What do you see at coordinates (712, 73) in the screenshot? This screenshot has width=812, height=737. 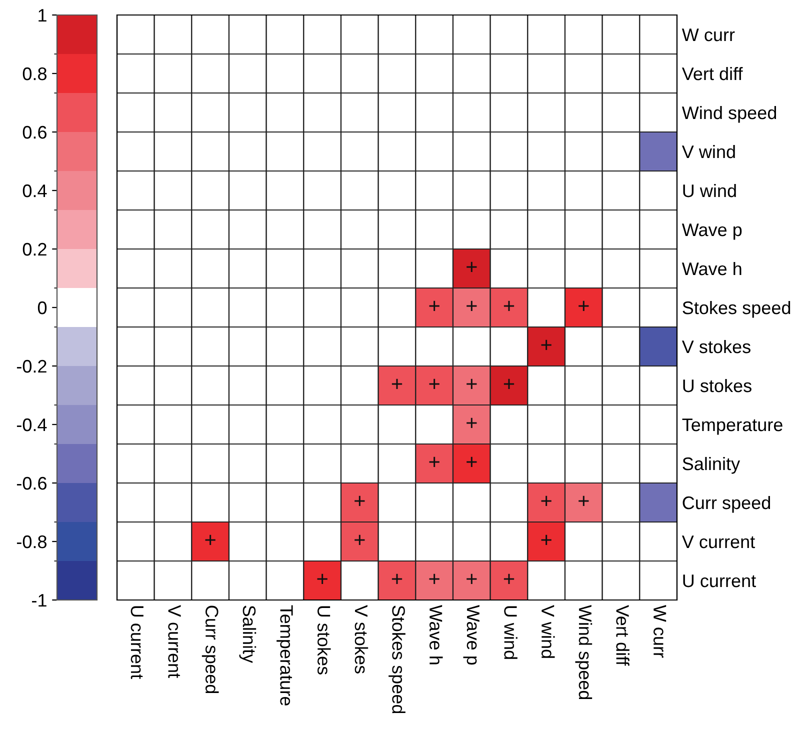 I see `y-tick-label: Vert diff` at bounding box center [712, 73].